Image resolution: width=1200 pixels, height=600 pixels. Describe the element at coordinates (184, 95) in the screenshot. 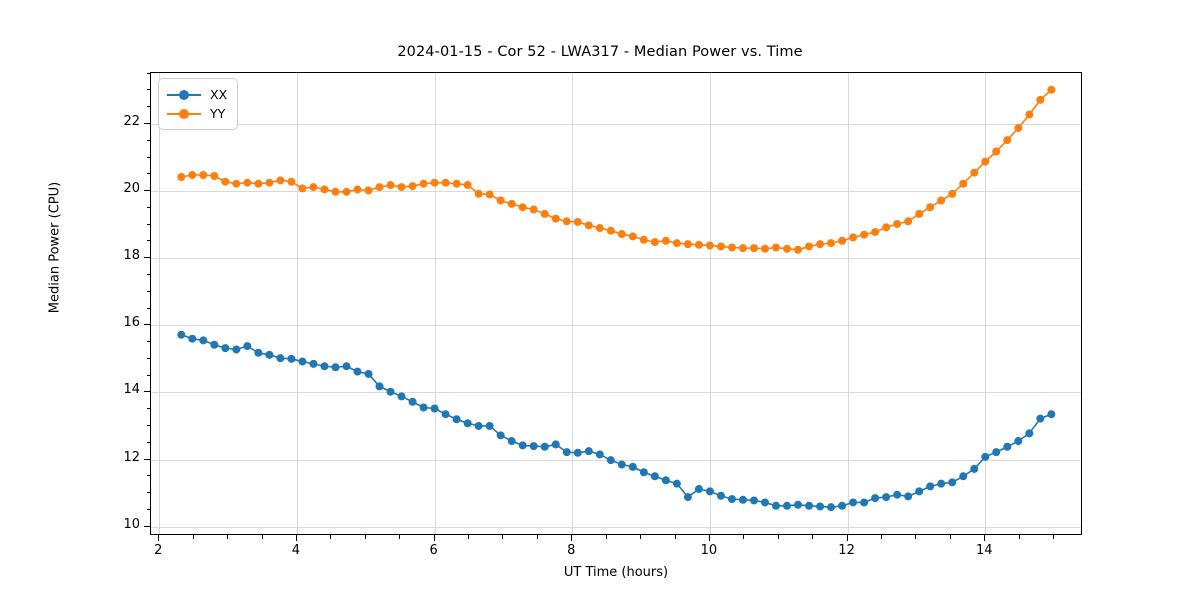

I see `legend-swatch-xx` at that location.